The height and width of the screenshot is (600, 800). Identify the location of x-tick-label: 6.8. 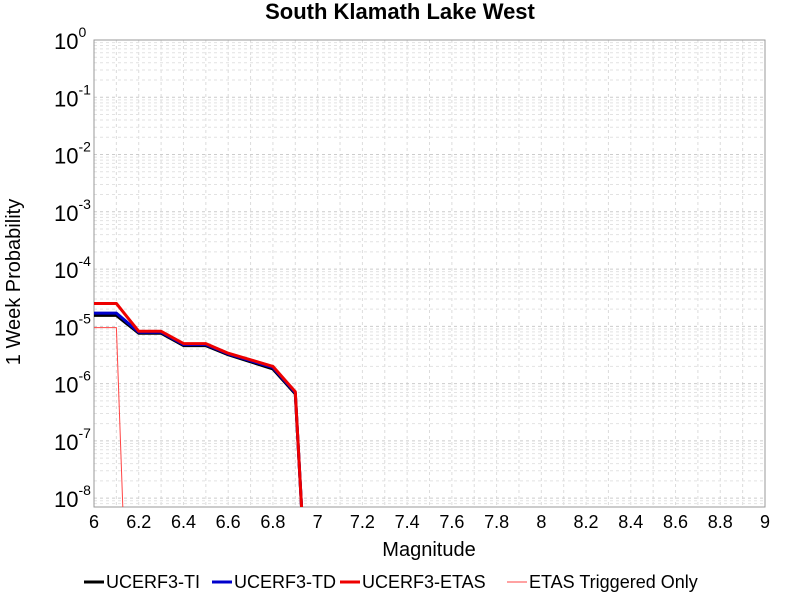
(272, 522).